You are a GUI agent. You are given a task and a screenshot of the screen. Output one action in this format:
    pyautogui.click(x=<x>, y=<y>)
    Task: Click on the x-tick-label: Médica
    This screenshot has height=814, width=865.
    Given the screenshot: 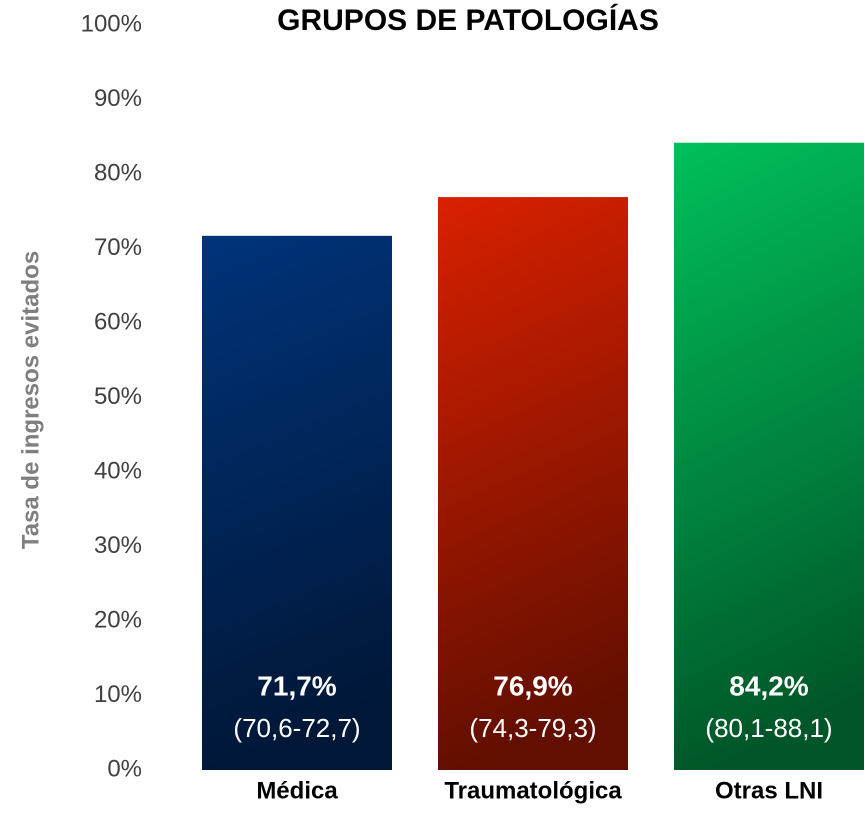 What is the action you would take?
    pyautogui.click(x=297, y=790)
    